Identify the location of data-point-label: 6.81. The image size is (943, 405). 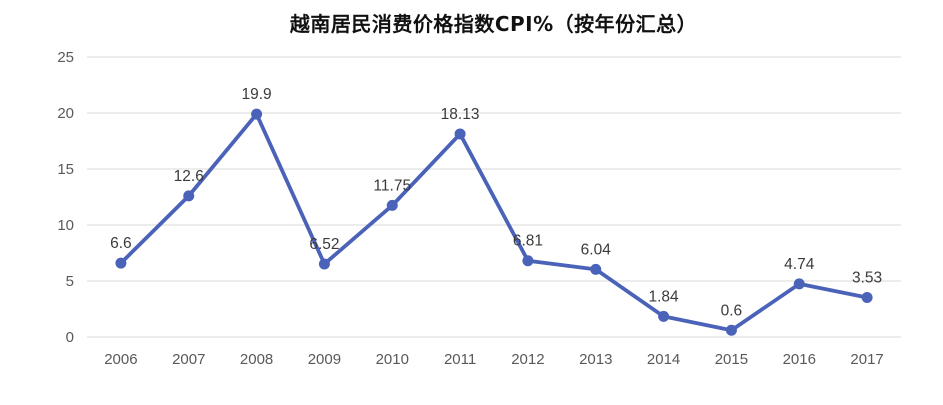
(528, 241).